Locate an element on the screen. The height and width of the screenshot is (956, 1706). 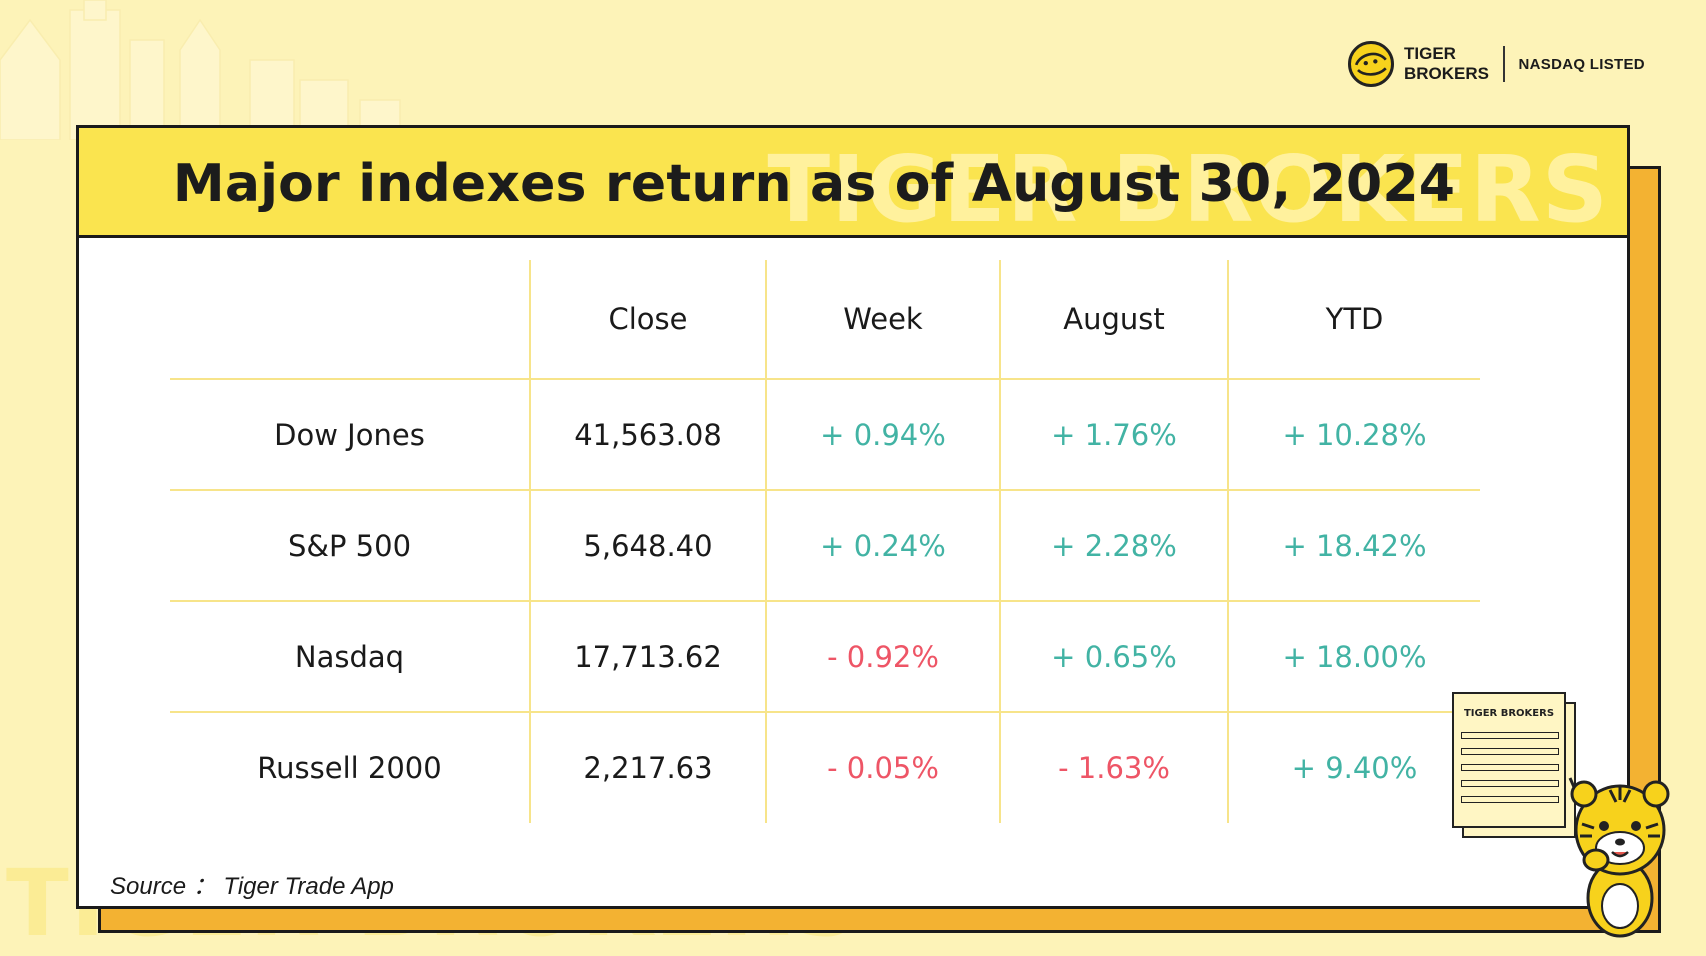
column-header-close: Close is located at coordinates (647, 319).